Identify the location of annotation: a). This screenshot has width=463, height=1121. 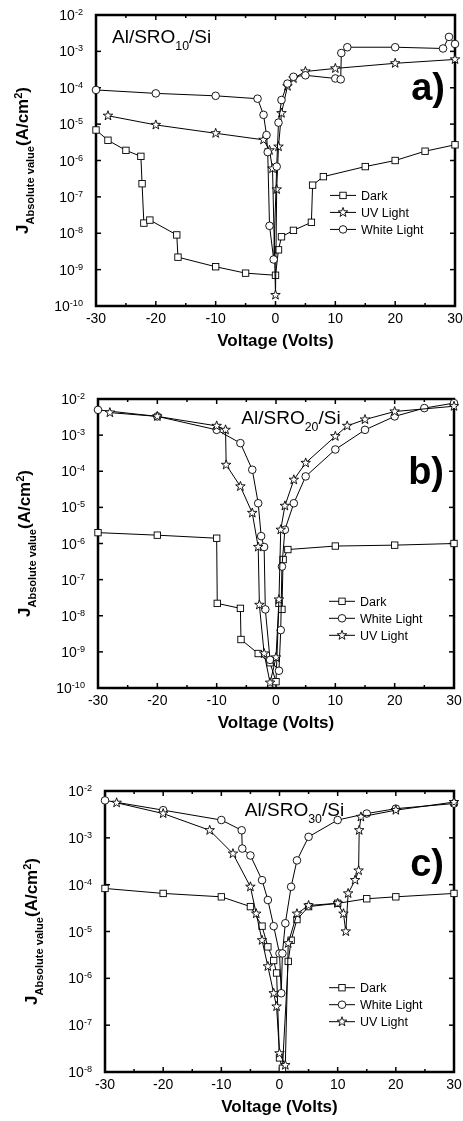
(428, 87).